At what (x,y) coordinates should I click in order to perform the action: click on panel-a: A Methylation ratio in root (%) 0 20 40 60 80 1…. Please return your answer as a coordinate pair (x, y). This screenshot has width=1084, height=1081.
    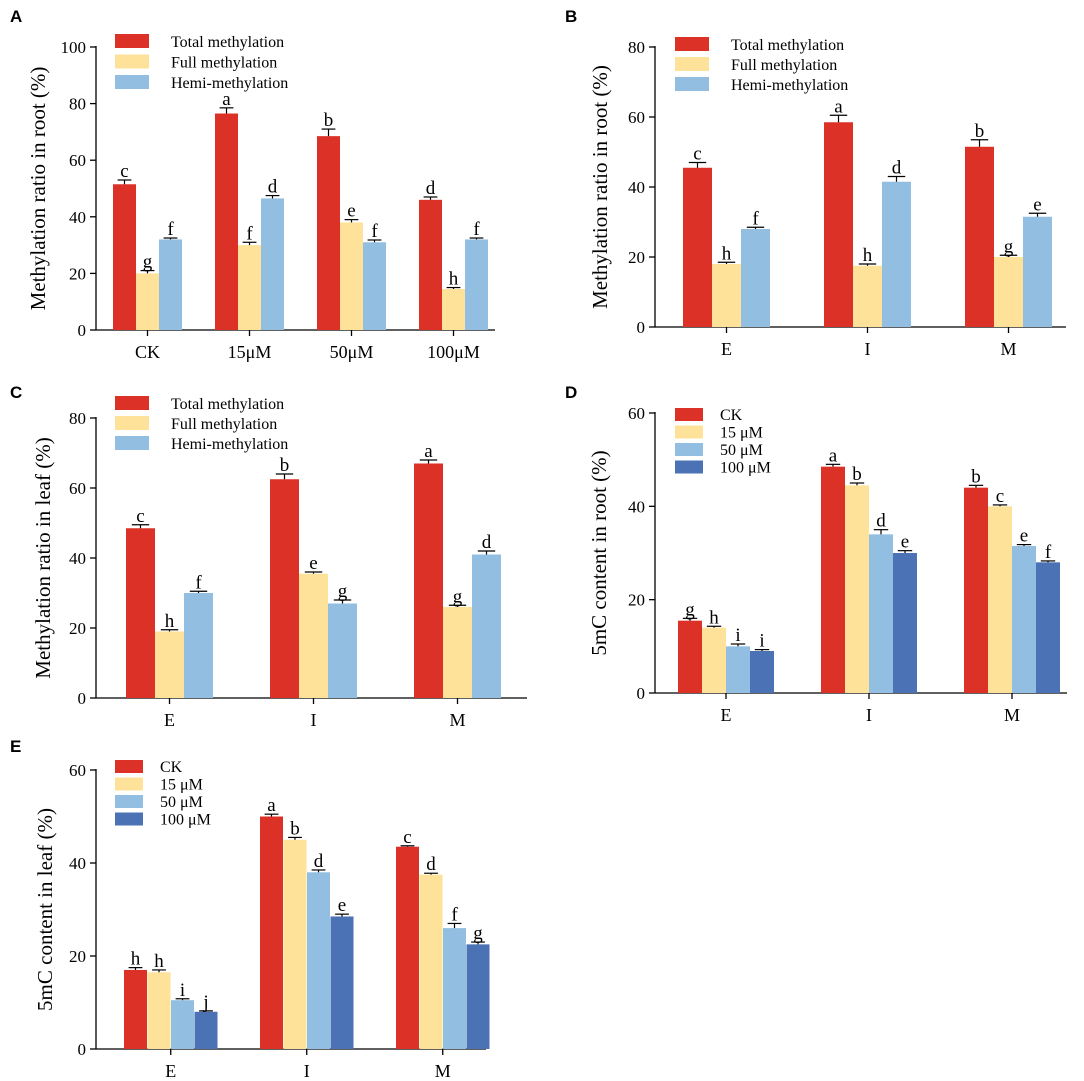
    Looking at the image, I should click on (252, 184).